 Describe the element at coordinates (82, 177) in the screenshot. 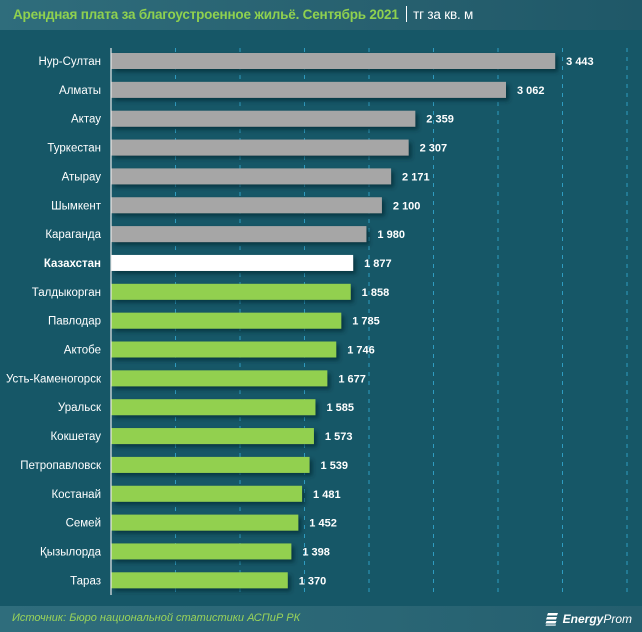

I see `category-label: Атырау` at that location.